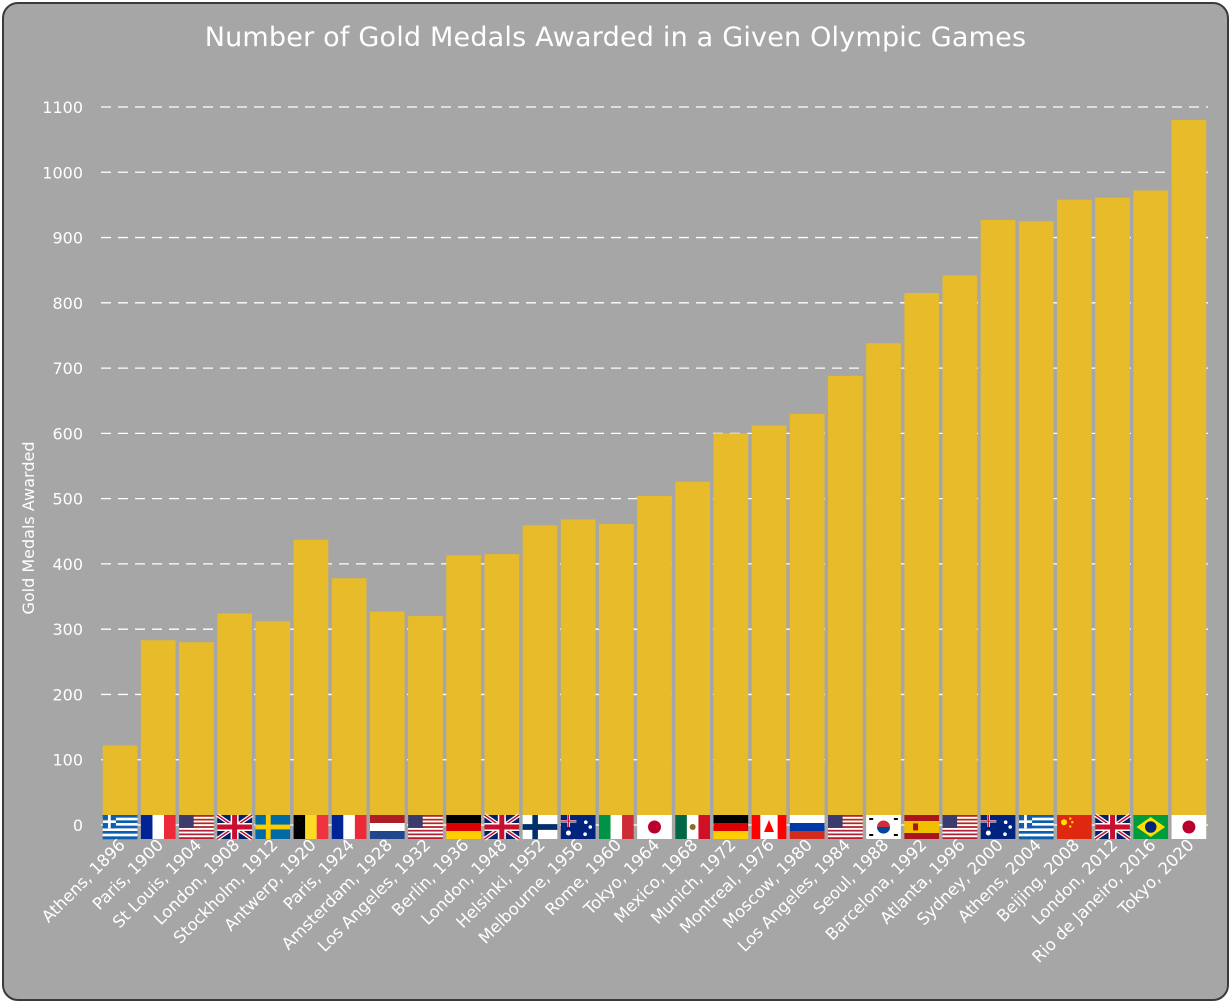 The image size is (1231, 1003). I want to click on y-tick-label: 300, so click(67, 629).